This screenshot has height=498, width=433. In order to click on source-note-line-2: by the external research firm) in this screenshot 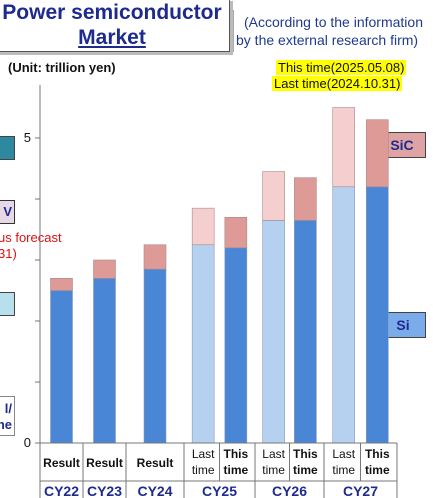, I will do `click(327, 40)`.